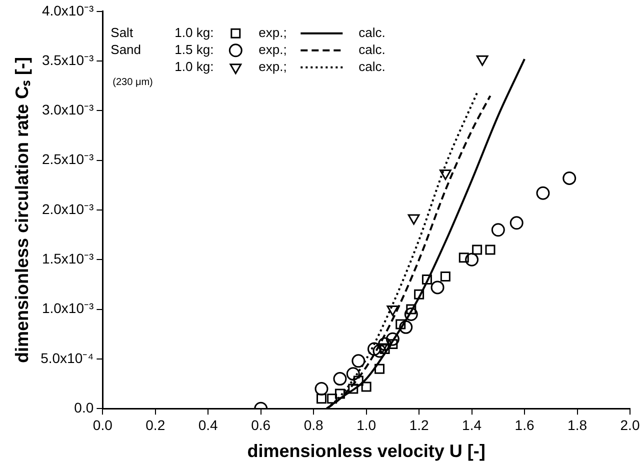 The width and height of the screenshot is (644, 471). Describe the element at coordinates (156, 424) in the screenshot. I see `x-tick-label: 0.2` at that location.